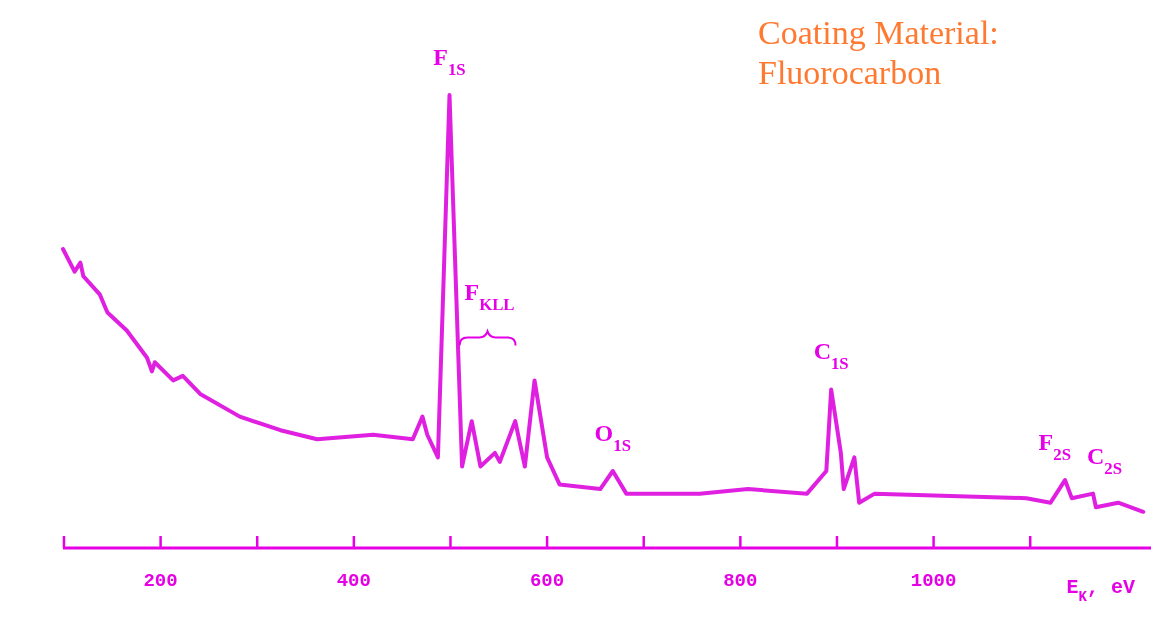  Describe the element at coordinates (489, 296) in the screenshot. I see `annotation: F$_{KLL}$` at that location.